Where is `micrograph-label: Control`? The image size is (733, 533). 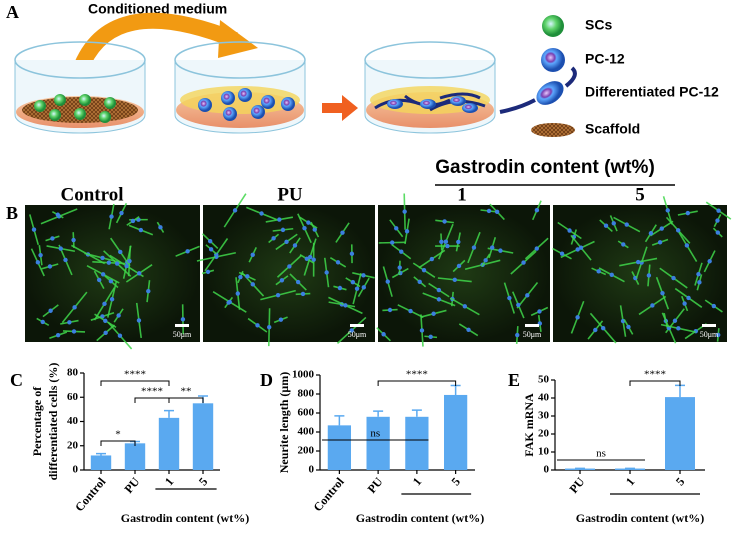
micrograph-label: Control is located at coordinates (92, 194).